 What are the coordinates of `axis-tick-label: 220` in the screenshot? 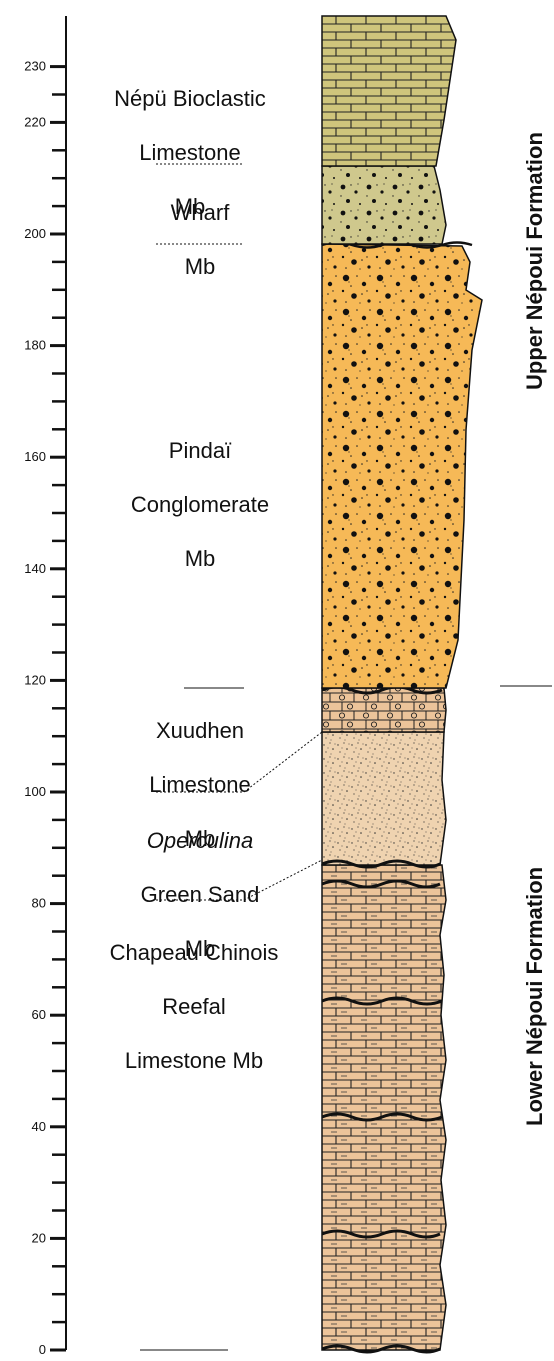 It's located at (35, 121).